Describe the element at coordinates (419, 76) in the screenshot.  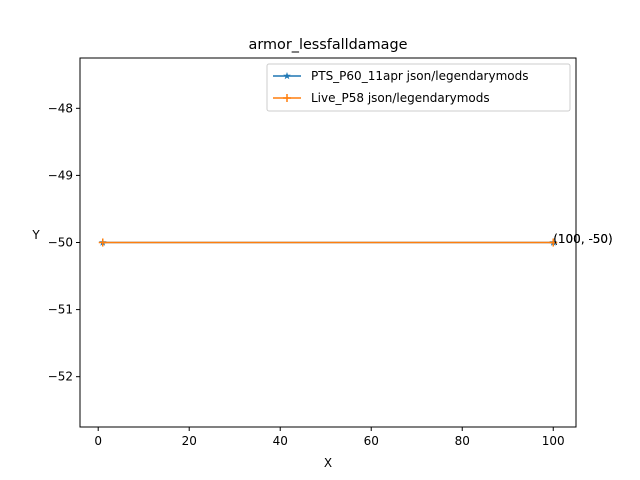
I see `legend-label: PTS_P60_11apr json/legendarymods` at that location.